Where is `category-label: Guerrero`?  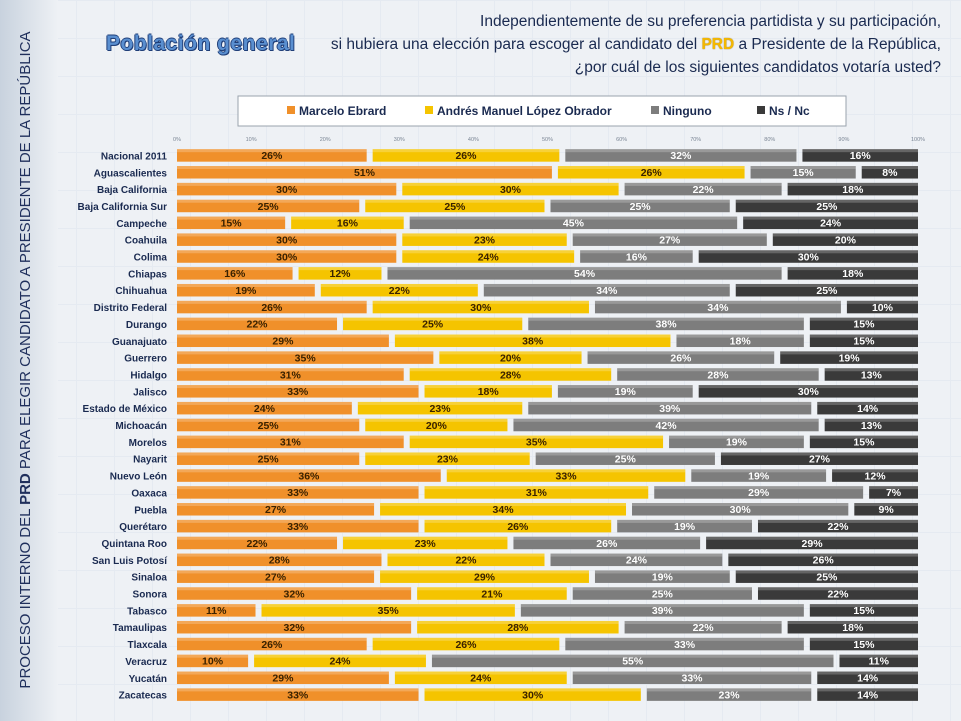
category-label: Guerrero is located at coordinates (145, 359).